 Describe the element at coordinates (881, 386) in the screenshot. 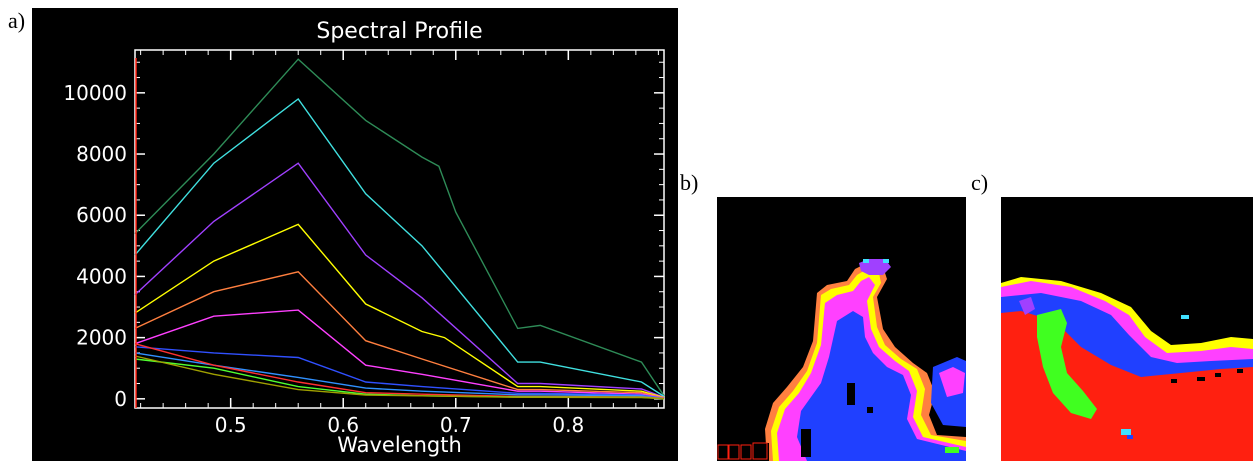

I see `map-b-blue-region` at that location.